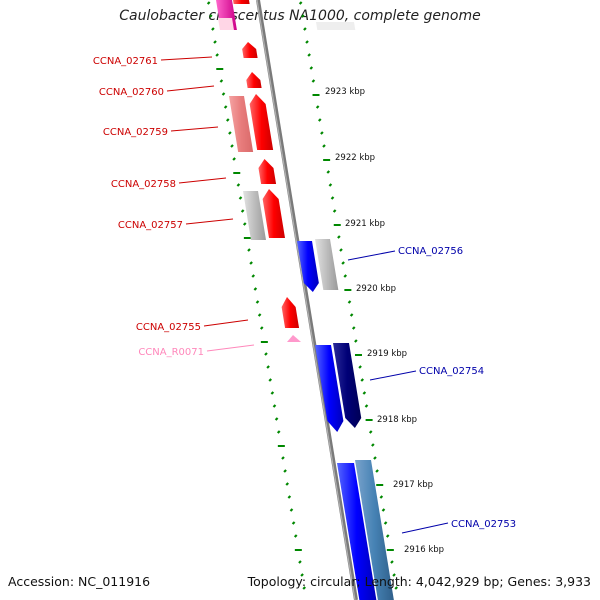  Describe the element at coordinates (355, 158) in the screenshot. I see `tick-label: 2922 kbp` at that location.